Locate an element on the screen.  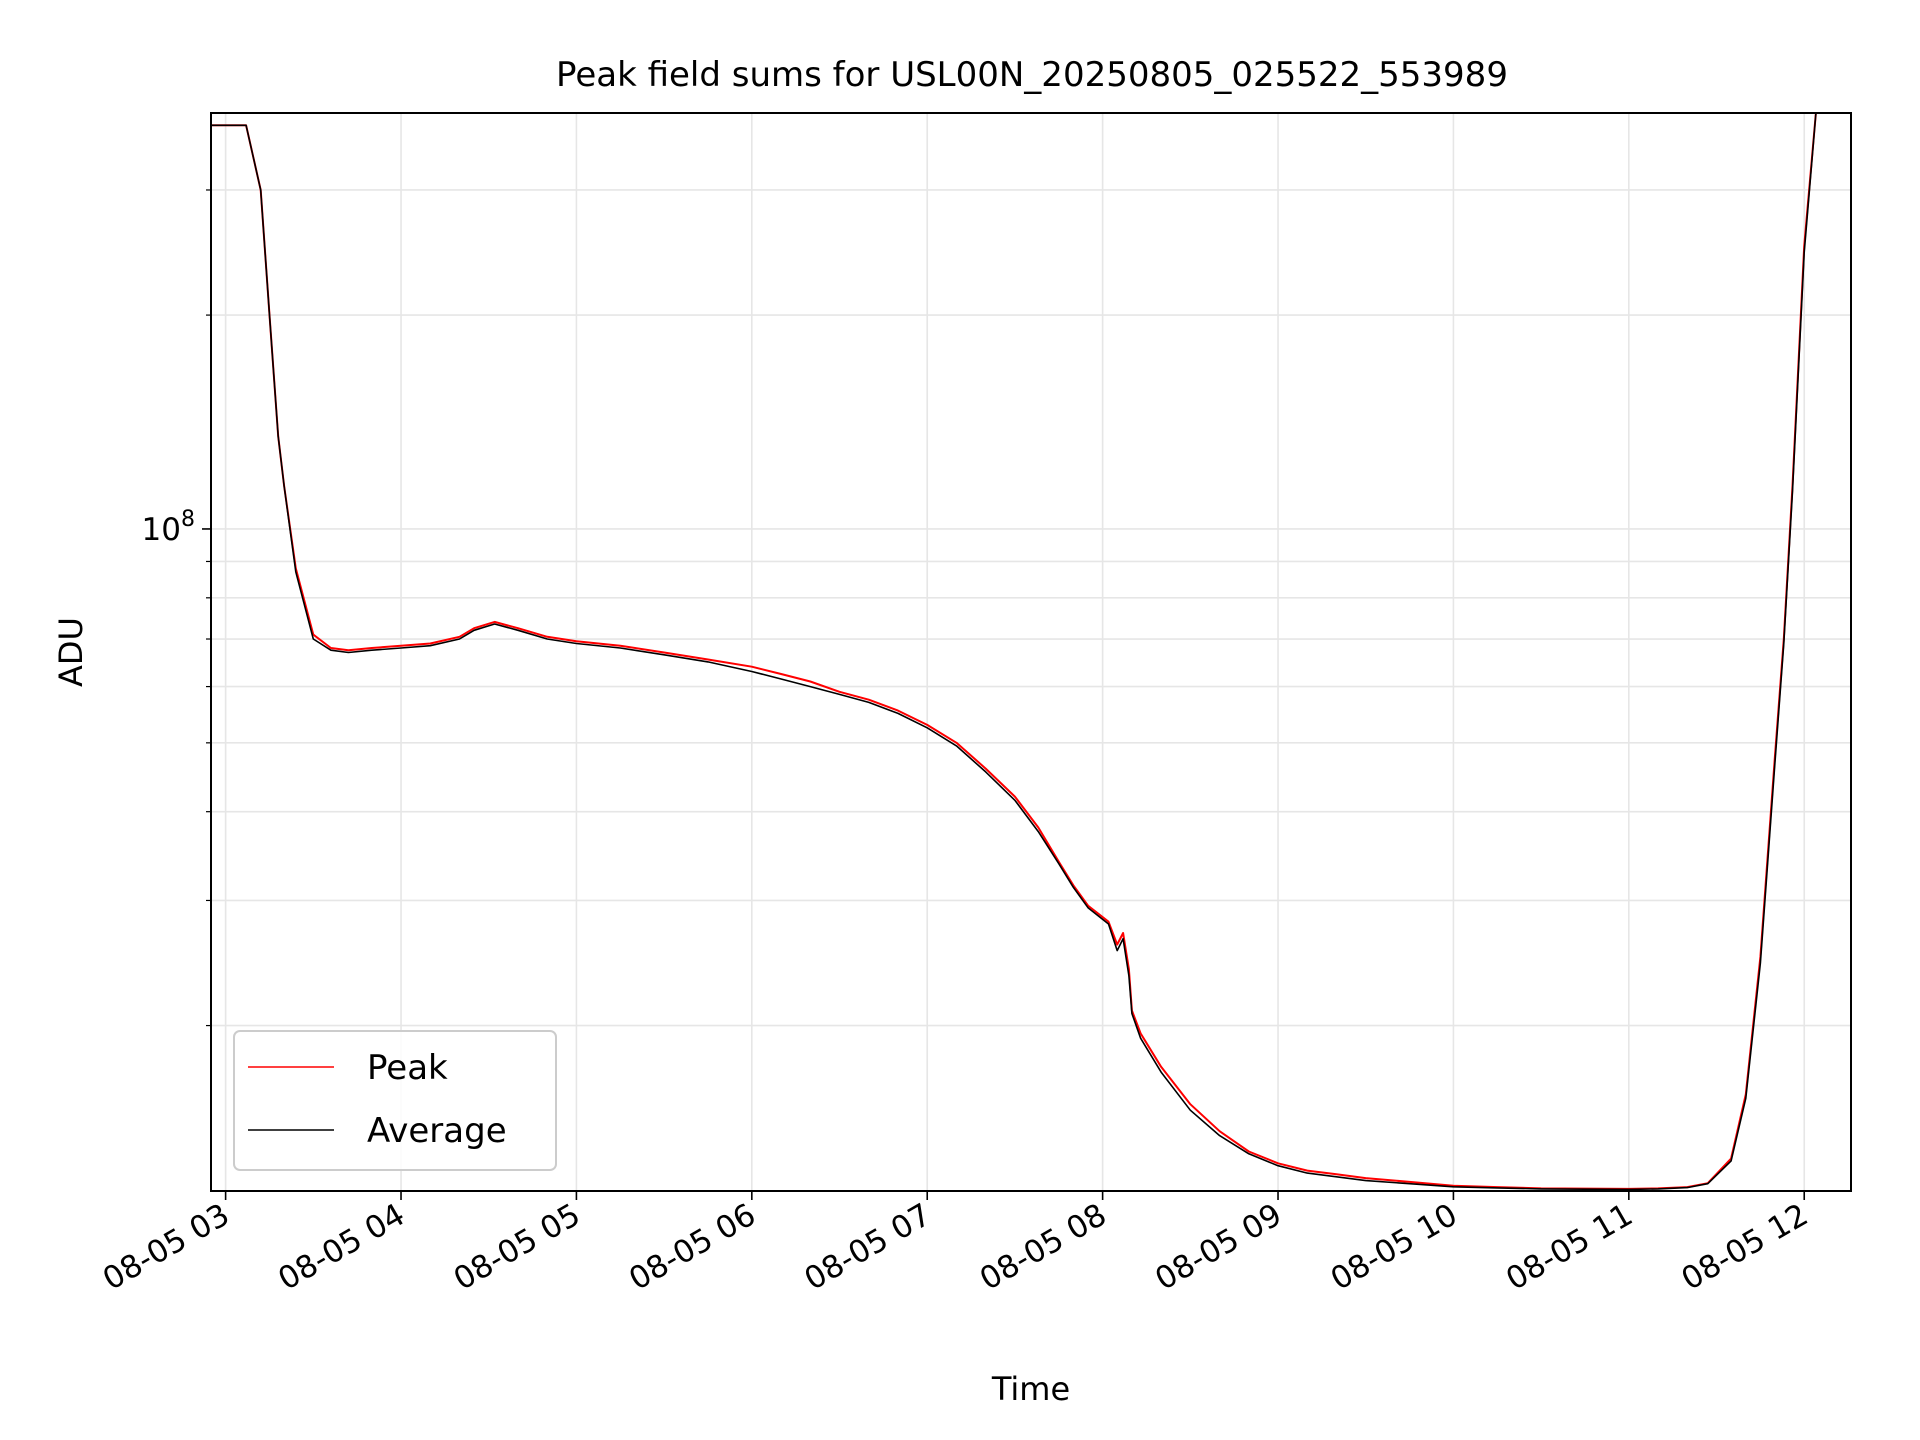
legend-average-label: Average is located at coordinates (437, 1131).